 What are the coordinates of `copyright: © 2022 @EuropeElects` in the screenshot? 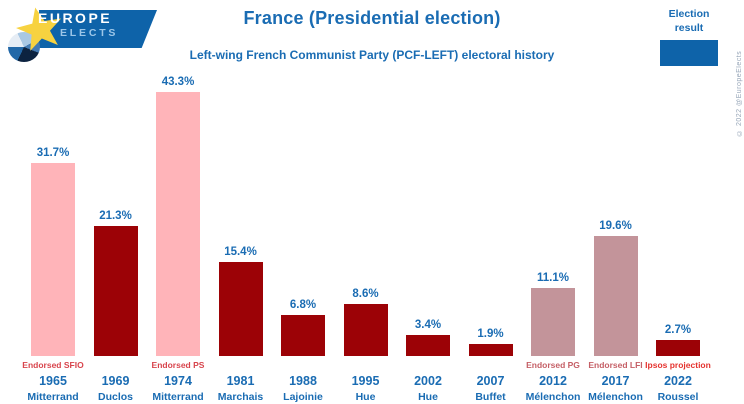 It's located at (739, 93).